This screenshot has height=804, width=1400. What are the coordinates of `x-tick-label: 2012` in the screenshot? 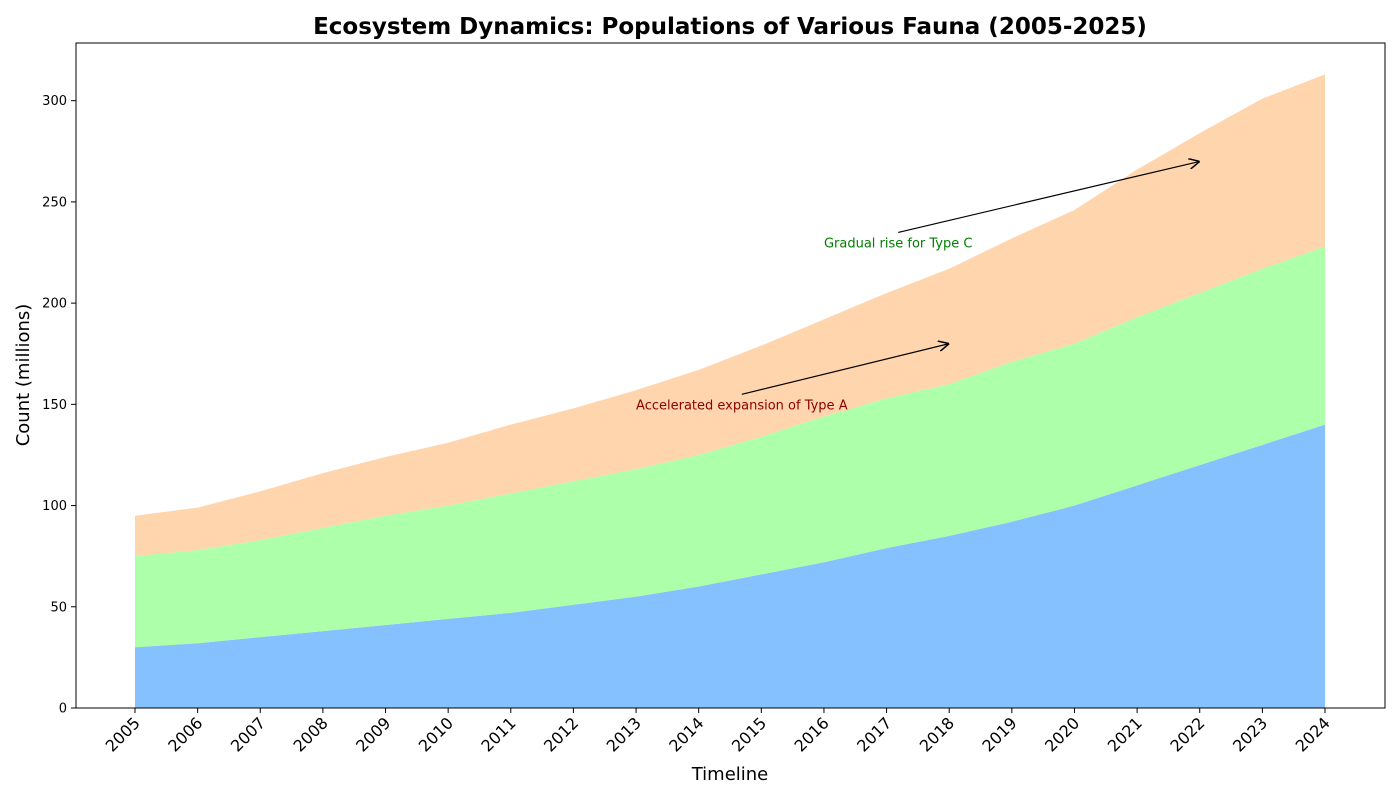 It's located at (561, 734).